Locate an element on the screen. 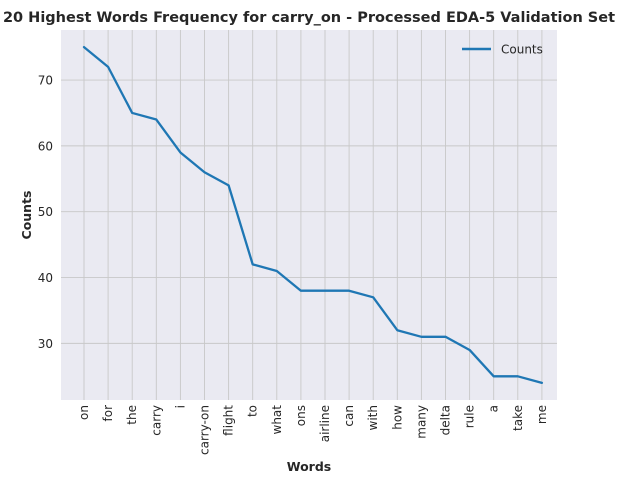  y-tick-label: 50 is located at coordinates (45, 212).